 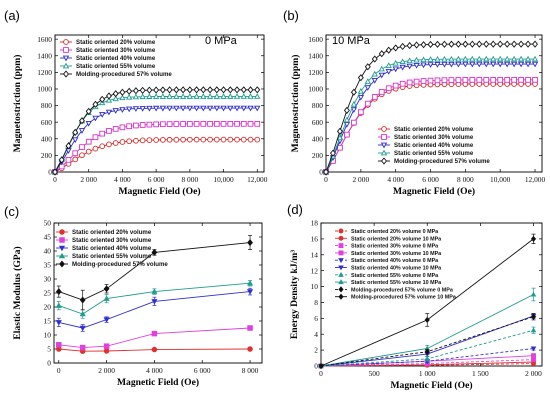 What do you see at coordinates (112, 248) in the screenshot?
I see `legend-label: Static oriented 40% volume` at bounding box center [112, 248].